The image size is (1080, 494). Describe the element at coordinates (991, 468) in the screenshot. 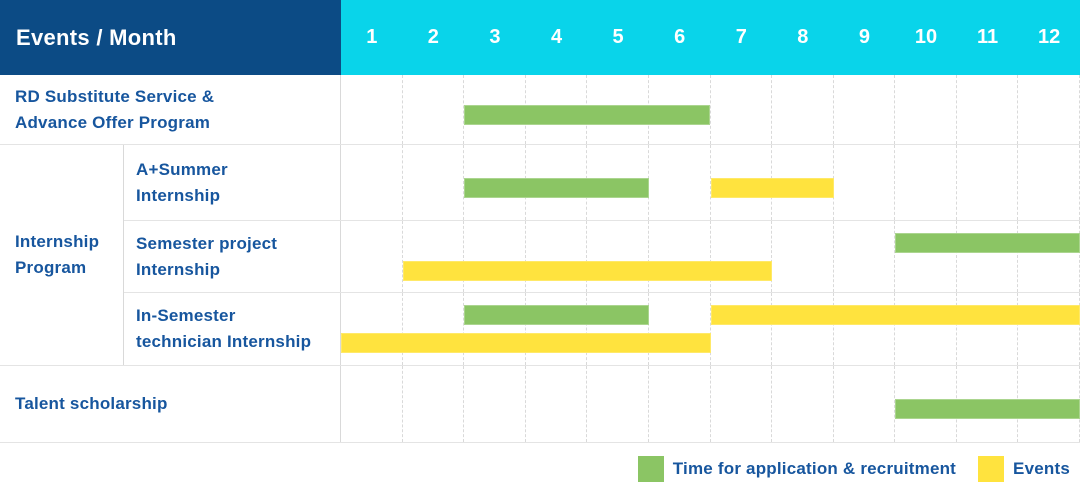

I see `event-swatch-icon` at that location.